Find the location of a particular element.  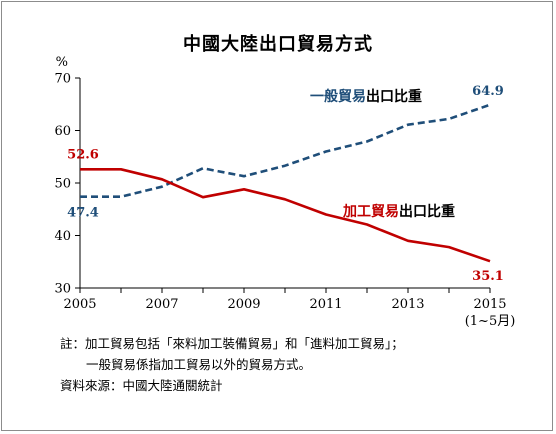

source-line: 資料來源：中國大陸通關統計 is located at coordinates (141, 385).